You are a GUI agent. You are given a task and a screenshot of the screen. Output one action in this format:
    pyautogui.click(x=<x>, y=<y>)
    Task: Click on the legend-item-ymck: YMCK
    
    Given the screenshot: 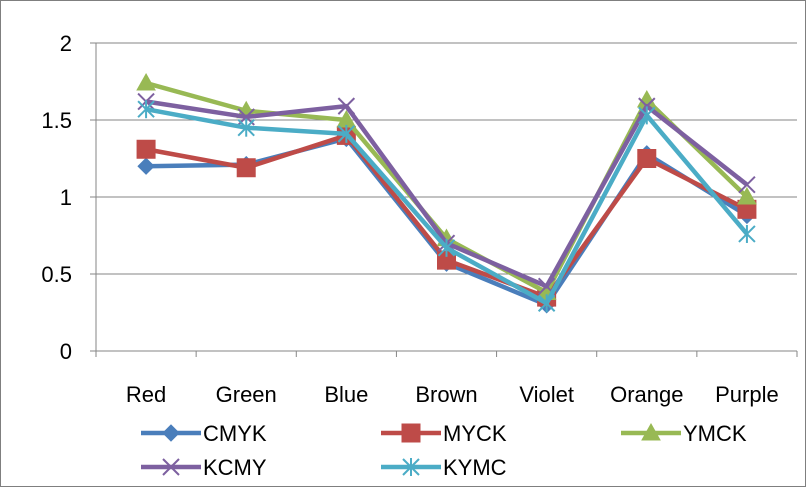 What is the action you would take?
    pyautogui.click(x=684, y=433)
    